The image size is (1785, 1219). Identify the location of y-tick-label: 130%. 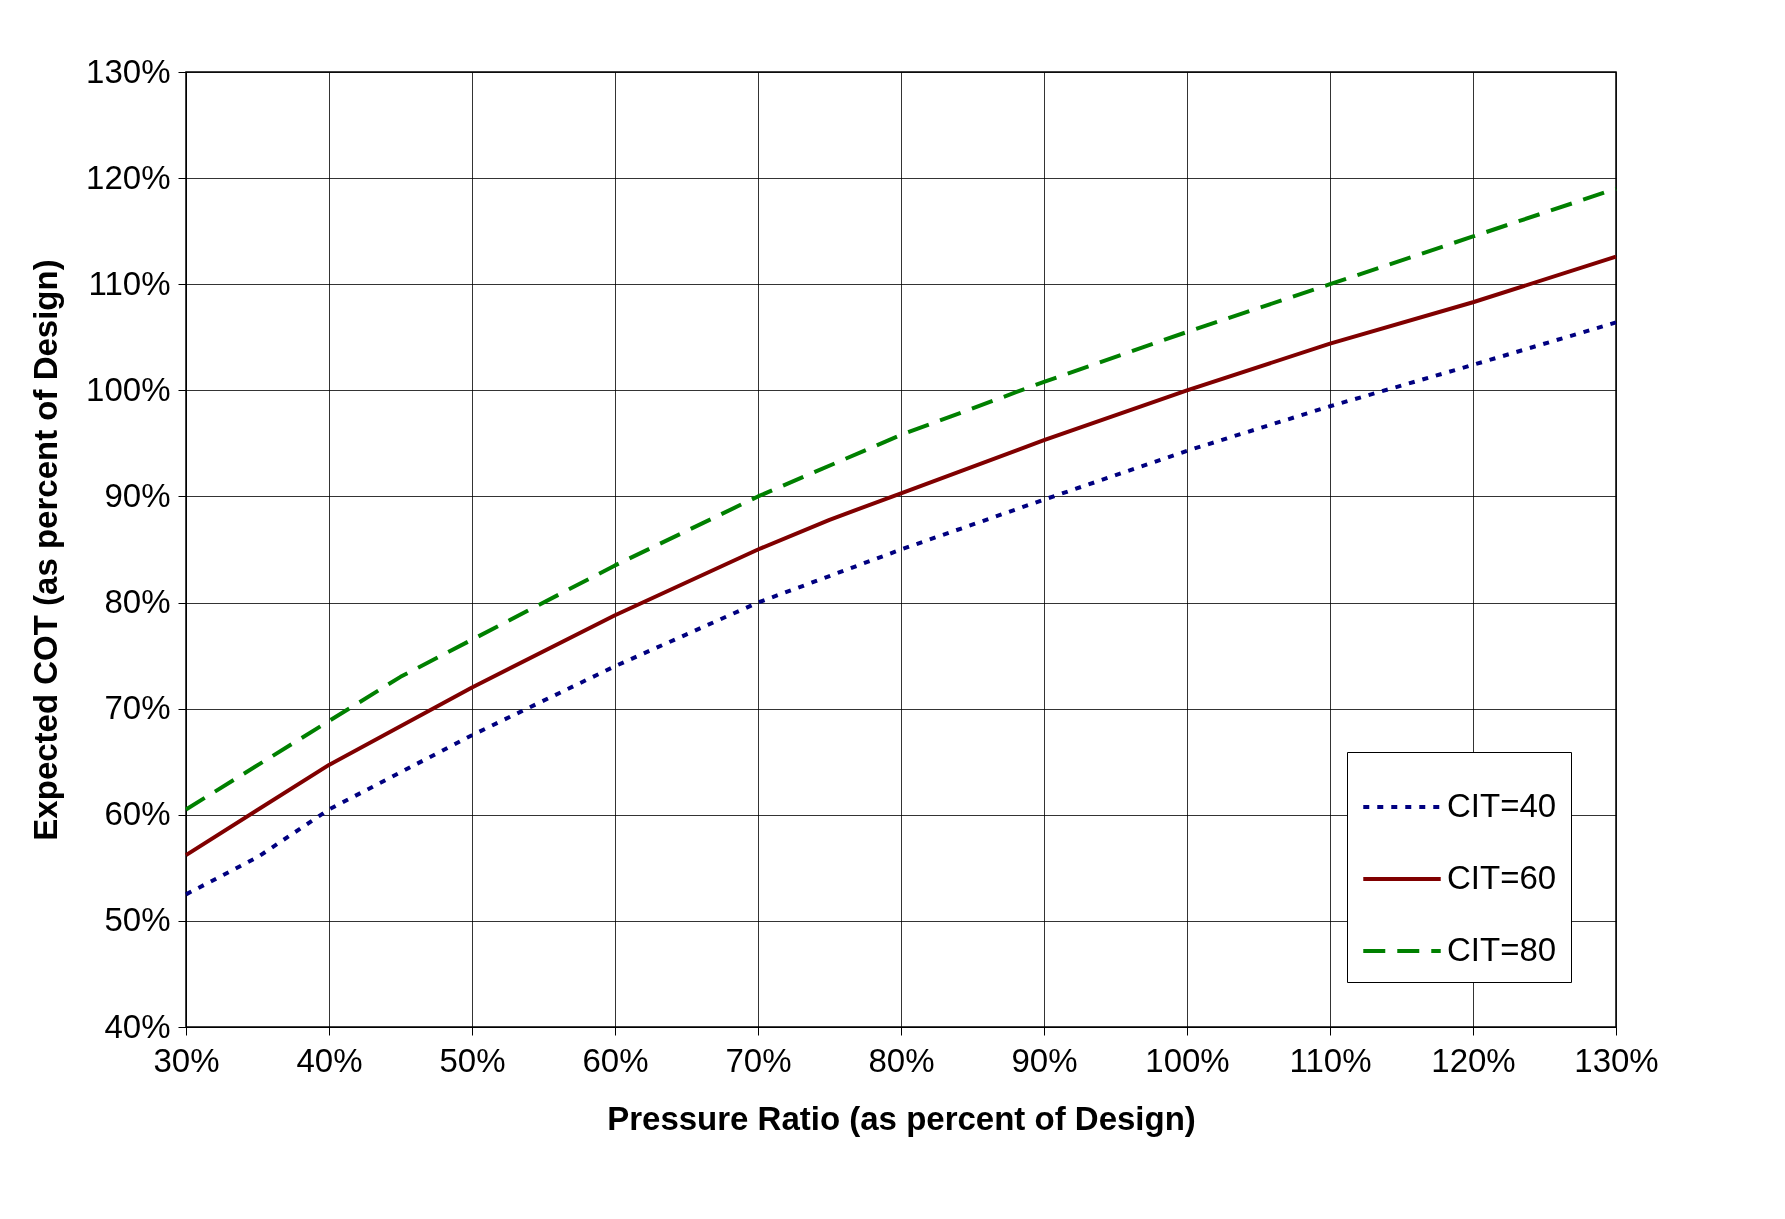
(128, 71).